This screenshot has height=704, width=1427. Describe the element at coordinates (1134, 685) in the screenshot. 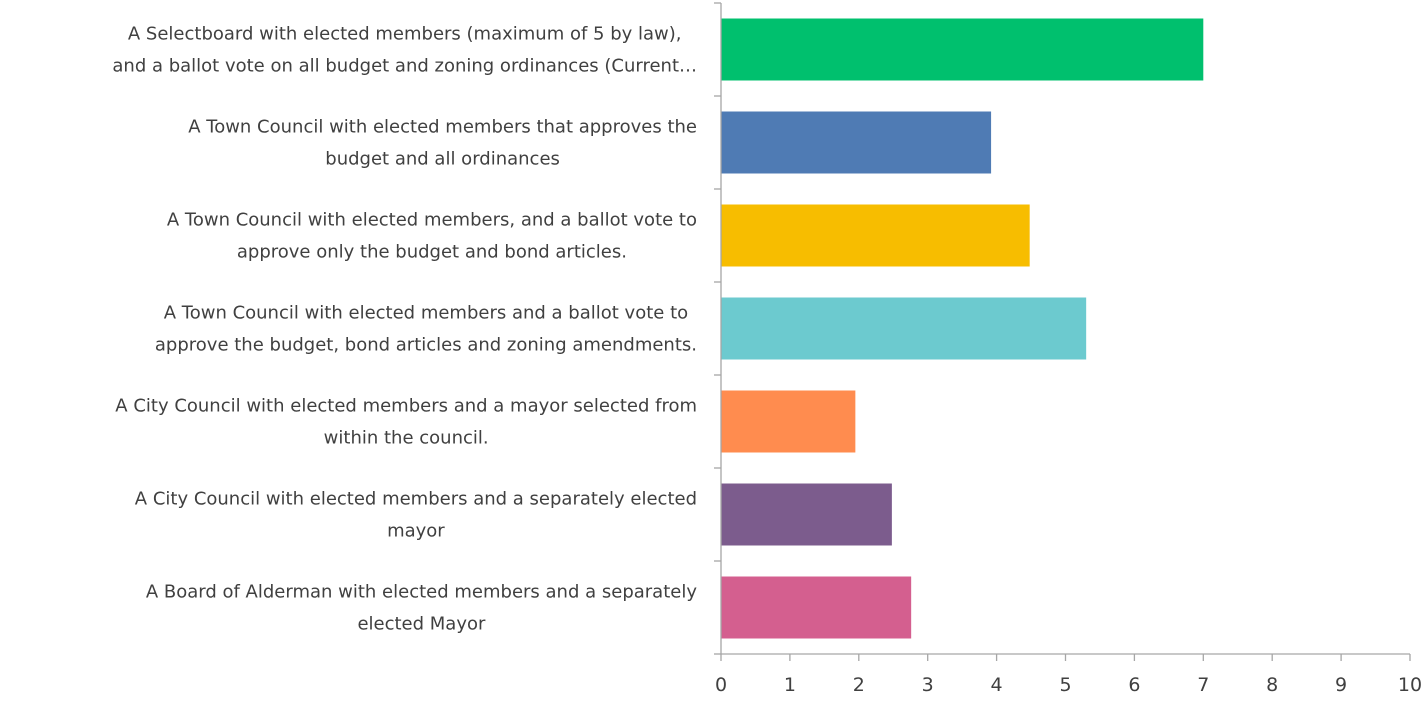

I see `x-tick-label-6: 6` at that location.